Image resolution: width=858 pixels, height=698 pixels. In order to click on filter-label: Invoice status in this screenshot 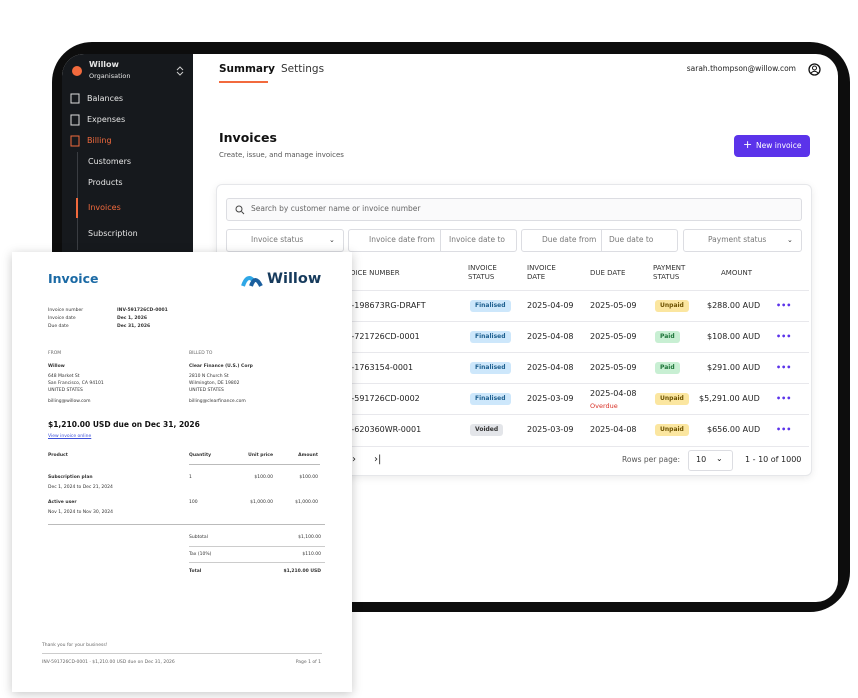, I will do `click(277, 239)`.